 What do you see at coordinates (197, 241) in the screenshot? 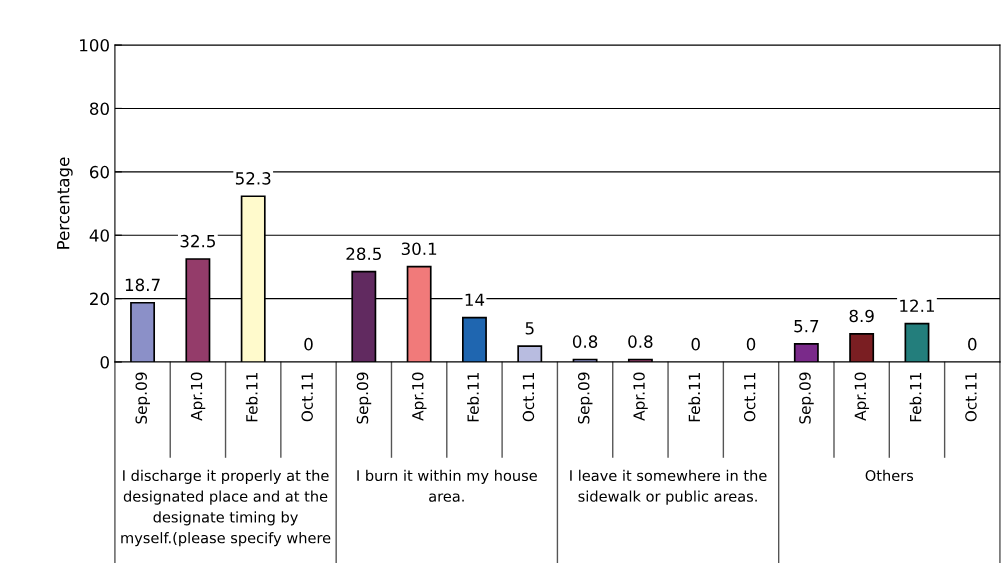
I see `data-label: 32.5` at bounding box center [197, 241].